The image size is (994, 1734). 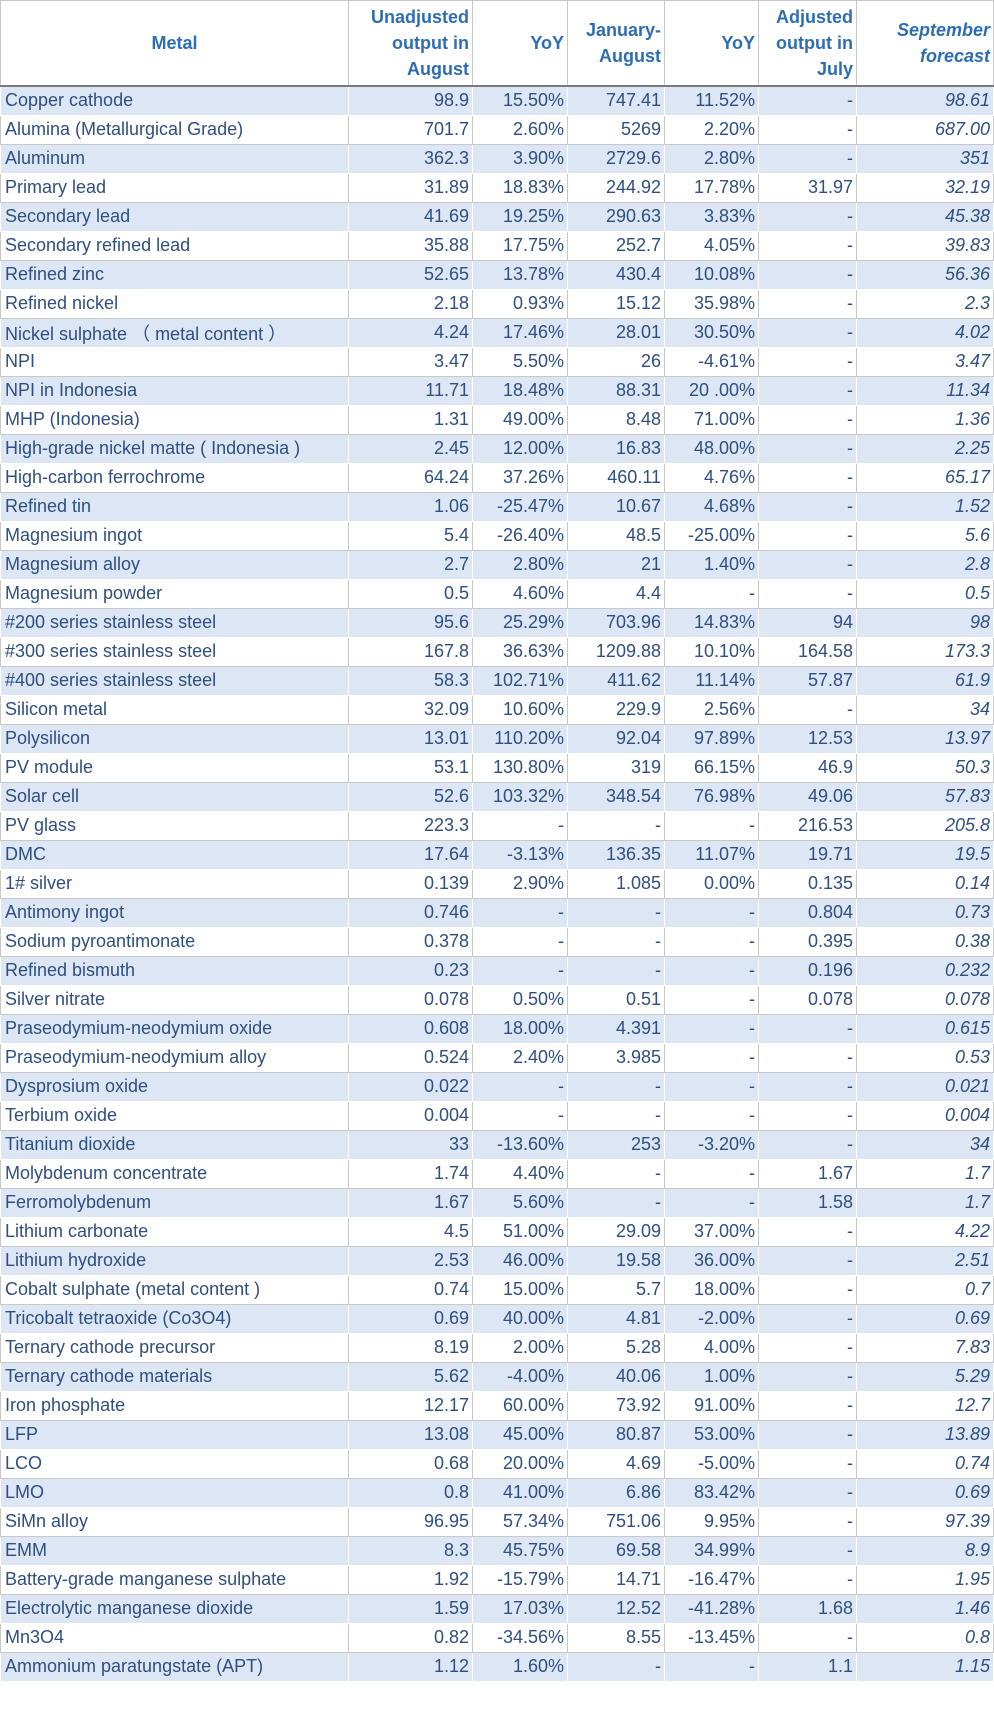 What do you see at coordinates (711, 535) in the screenshot?
I see `yoy-january-august-cell: -25.00%` at bounding box center [711, 535].